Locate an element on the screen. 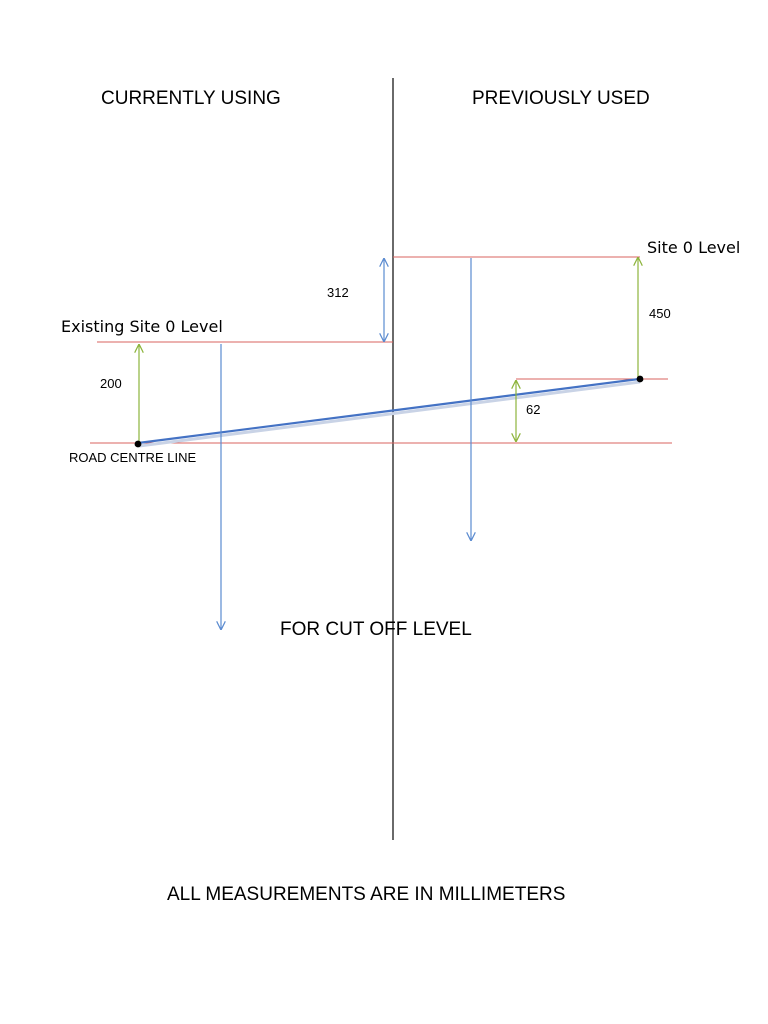 The image size is (768, 1024). existing-site-level-label: Existing Site 0 Level is located at coordinates (142, 326).